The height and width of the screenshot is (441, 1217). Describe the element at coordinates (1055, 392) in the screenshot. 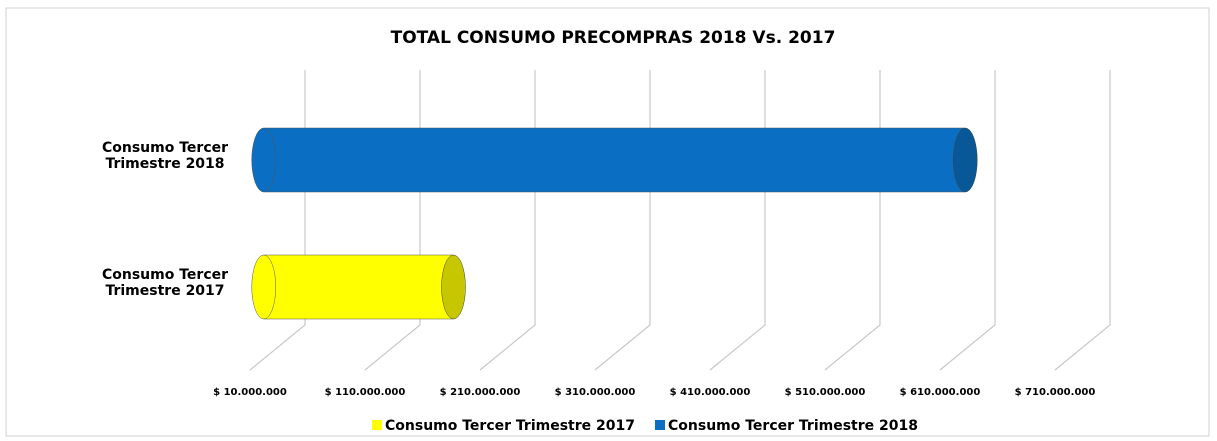

I see `x-tick-label: $ 710.000.000` at that location.